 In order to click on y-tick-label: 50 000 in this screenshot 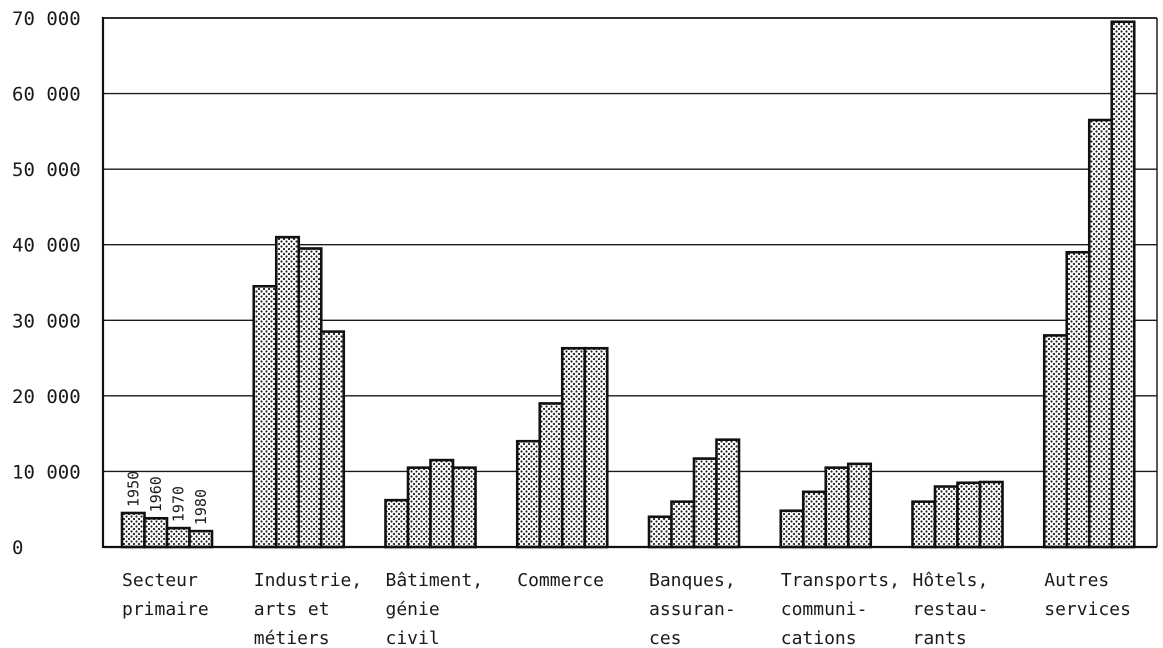, I will do `click(46, 170)`.